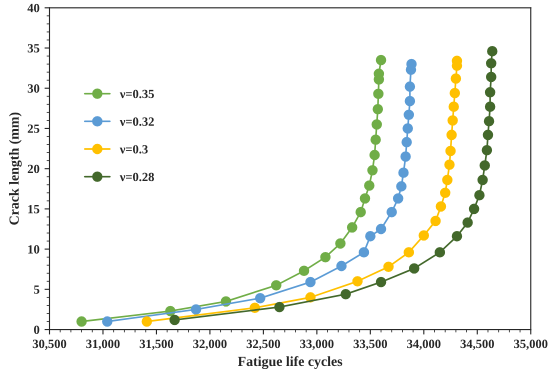  I want to click on x-axis-title: Fatigue life cycles, so click(290, 363).